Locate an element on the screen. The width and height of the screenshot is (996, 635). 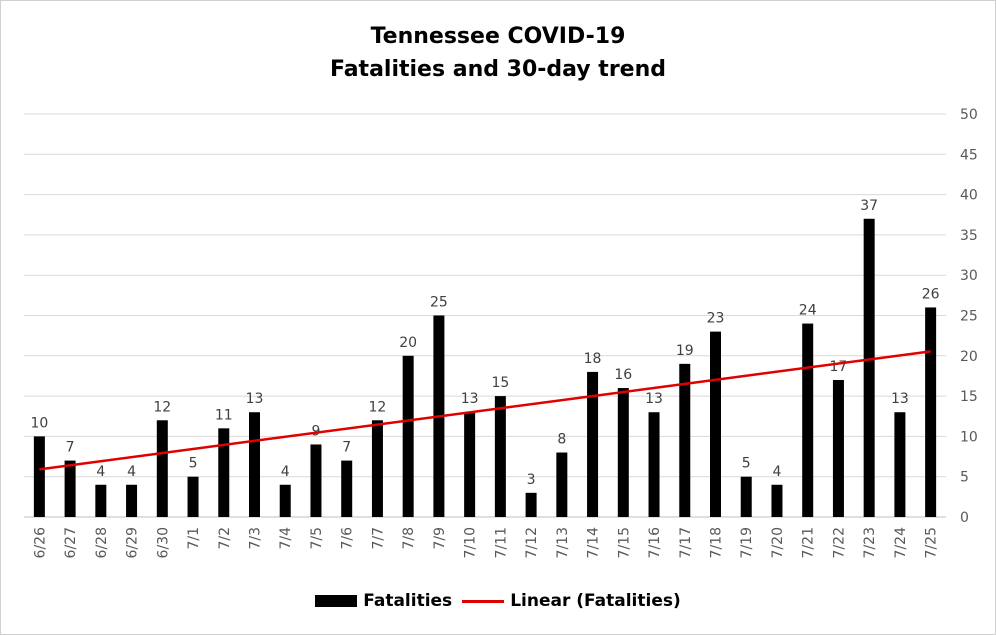
bar-data-label: 11 is located at coordinates (224, 415).